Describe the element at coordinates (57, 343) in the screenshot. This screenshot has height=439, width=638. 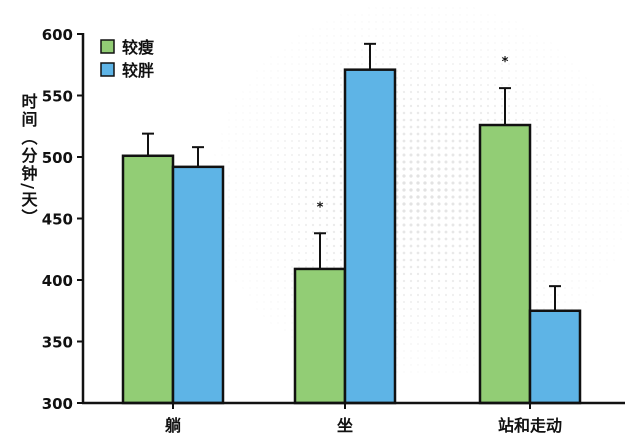
I see `y-tick-label: 350` at that location.